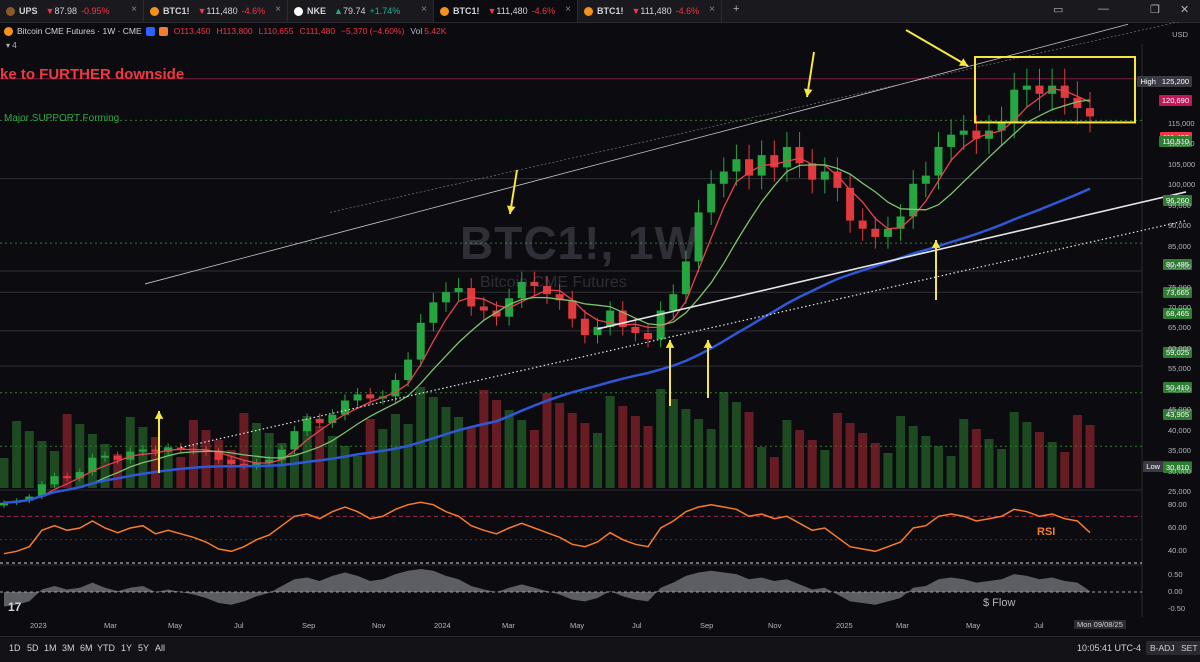  I want to click on range-button-5y: 5Y, so click(144, 648).